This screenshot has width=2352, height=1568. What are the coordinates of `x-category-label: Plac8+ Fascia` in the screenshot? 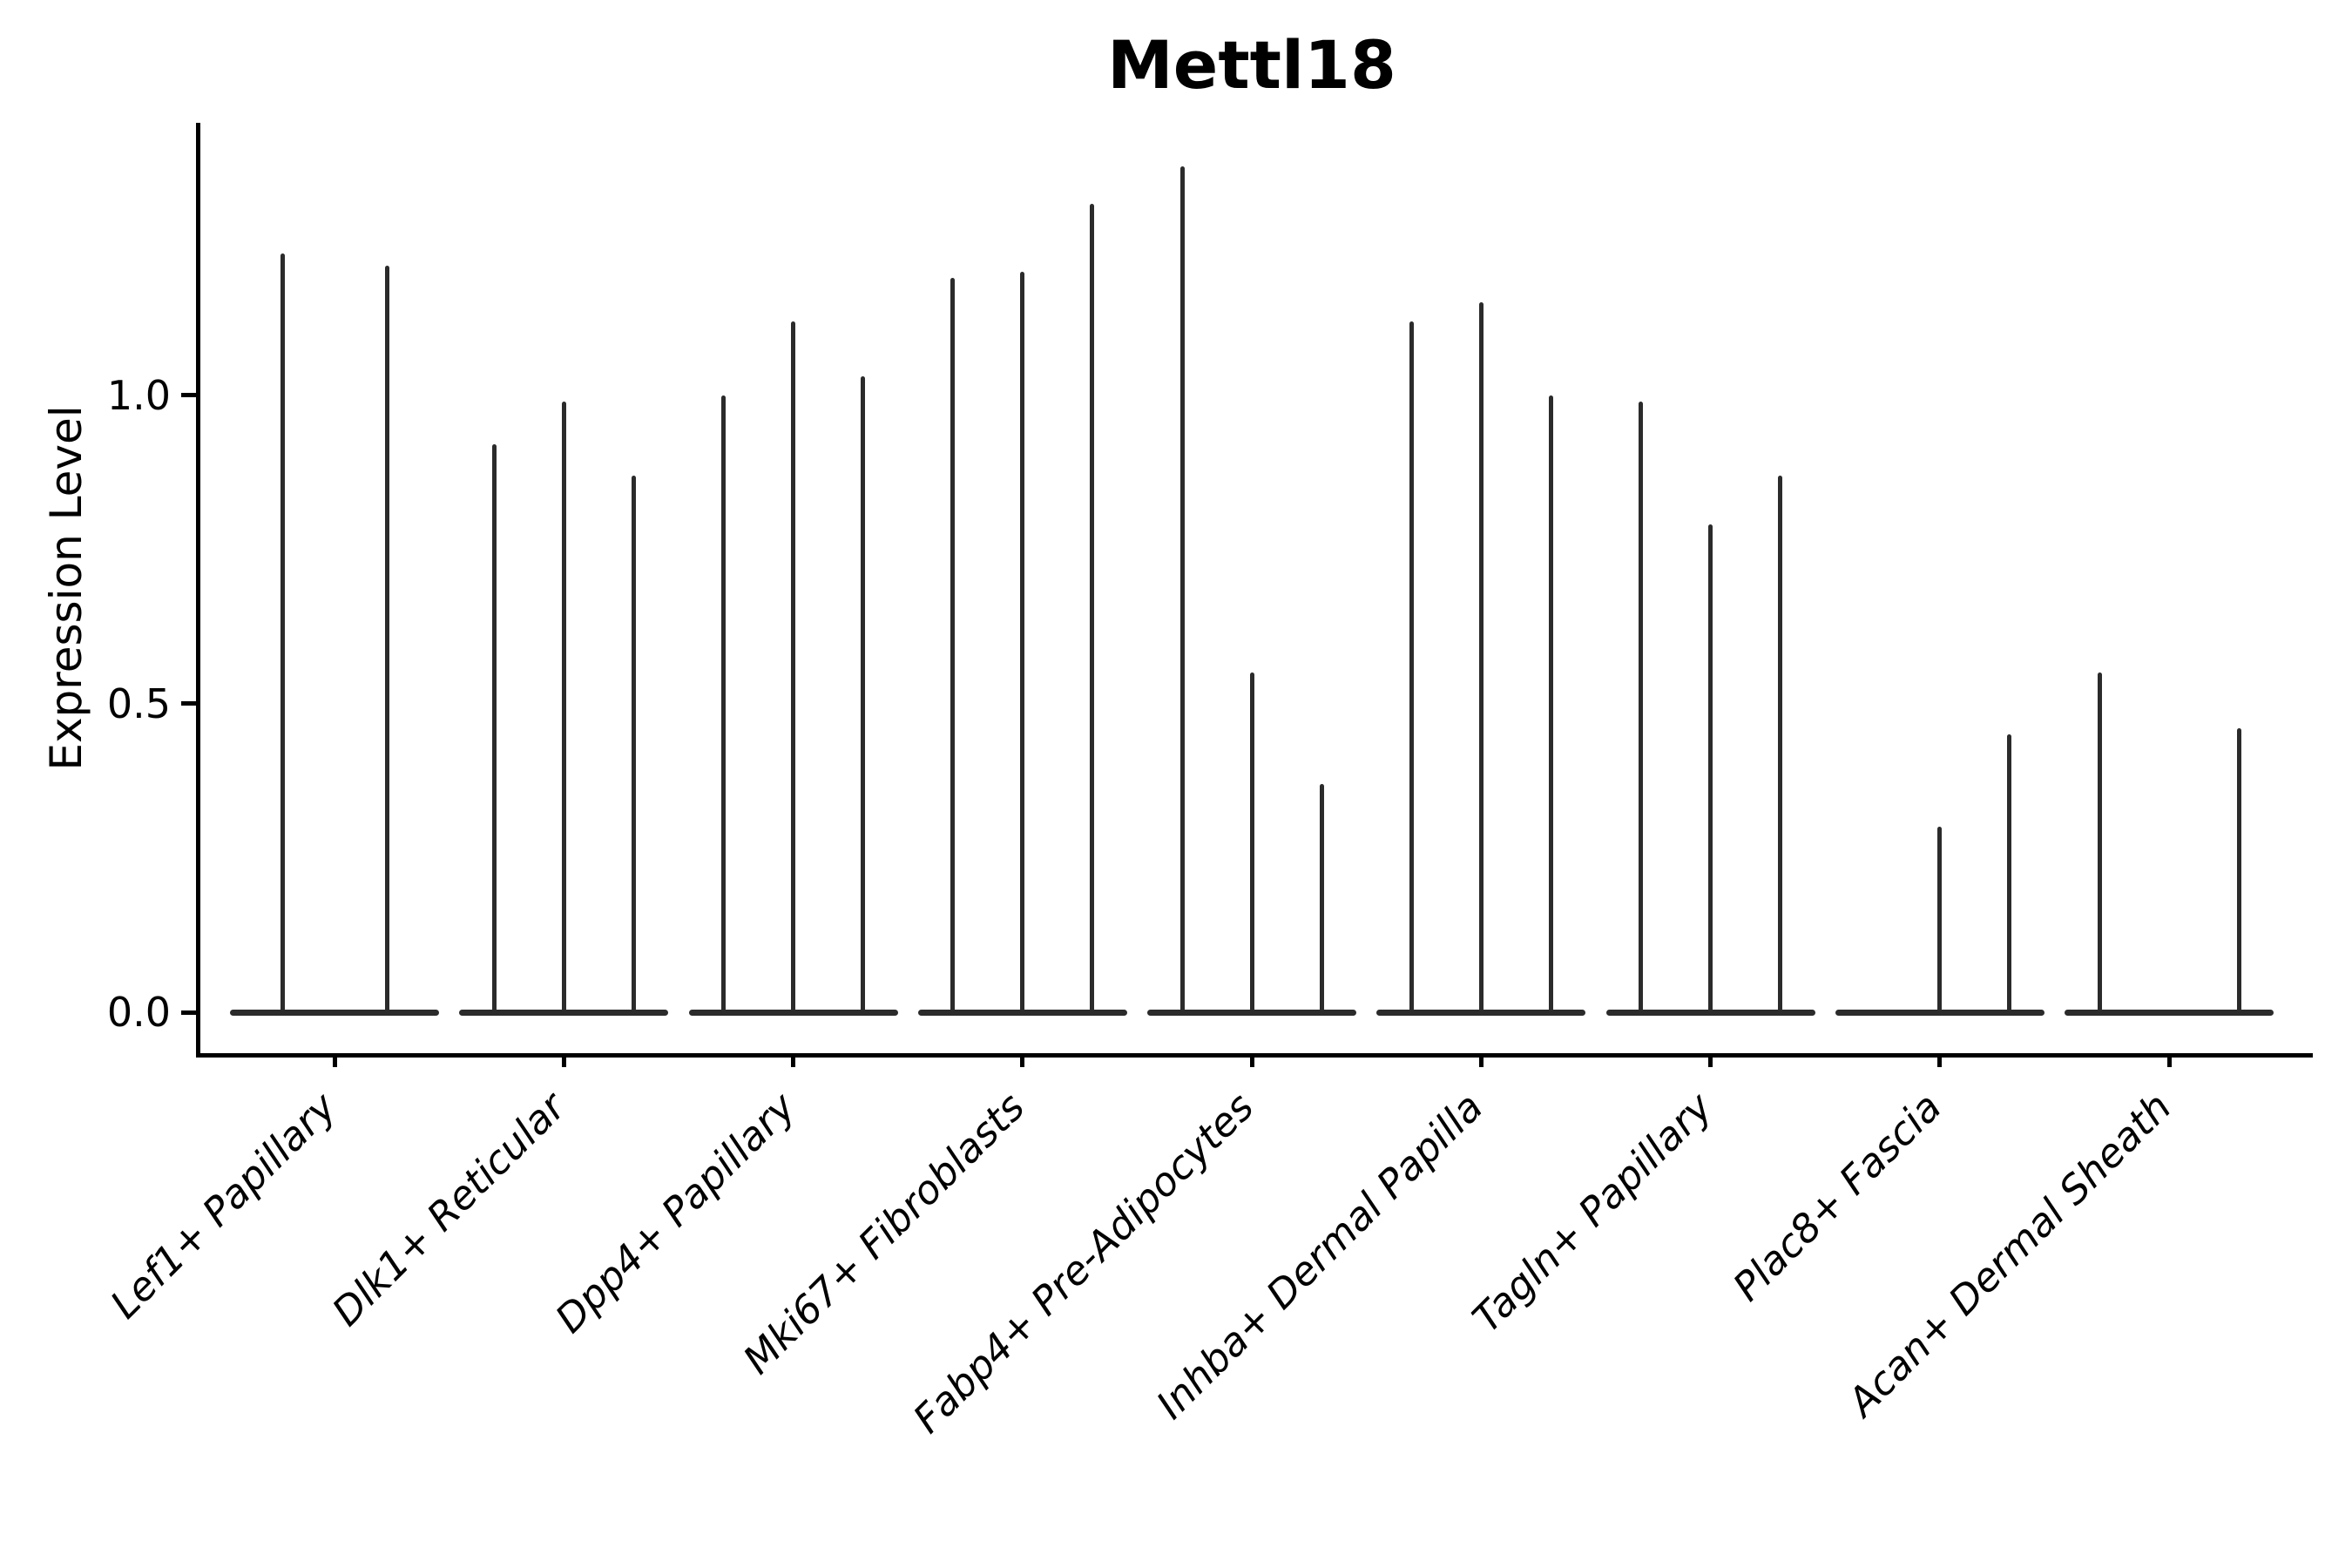 It's located at (1837, 1197).